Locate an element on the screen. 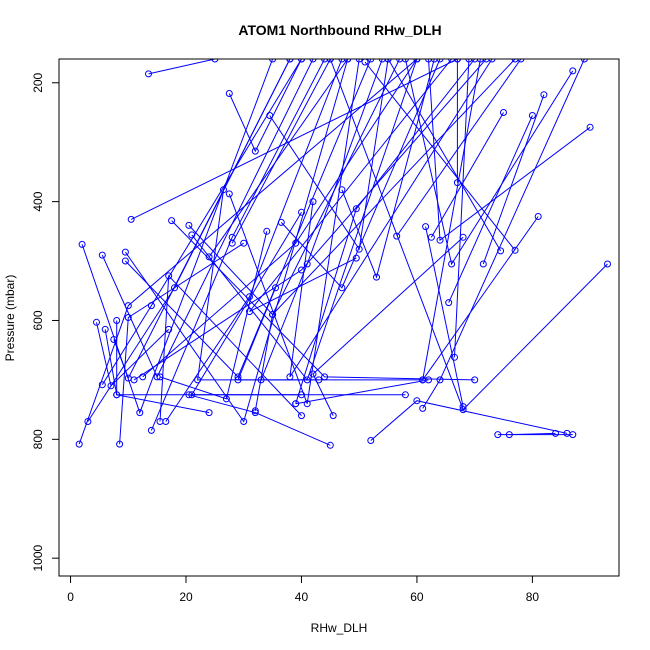  x-axis: 0 20 40 60 80 is located at coordinates (303, 589).